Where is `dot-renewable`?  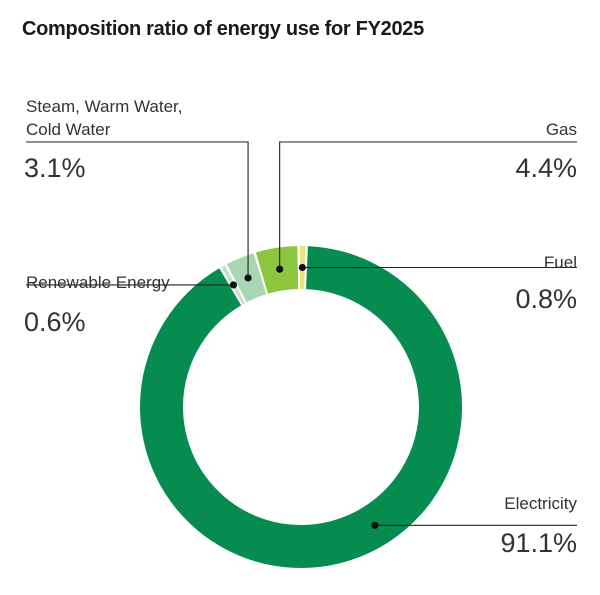 dot-renewable is located at coordinates (233, 285).